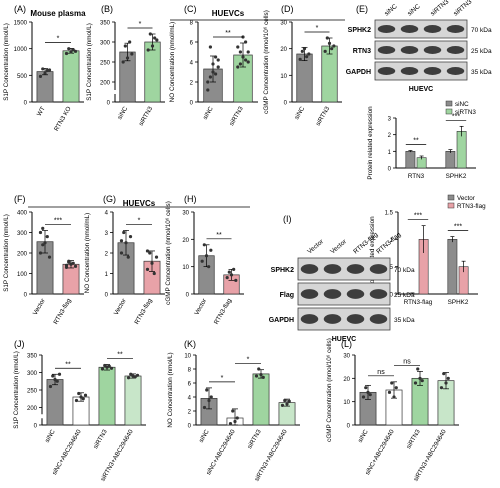 This screenshot has height=488, width=500. I want to click on panel-label: (I), so click(287, 219).